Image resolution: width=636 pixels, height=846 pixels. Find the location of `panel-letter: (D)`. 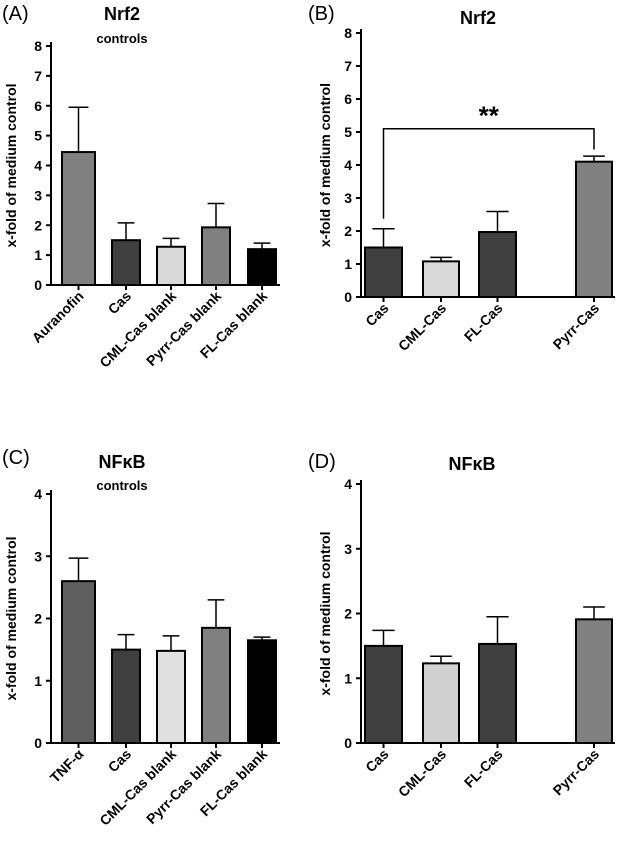

panel-letter: (D) is located at coordinates (322, 462).